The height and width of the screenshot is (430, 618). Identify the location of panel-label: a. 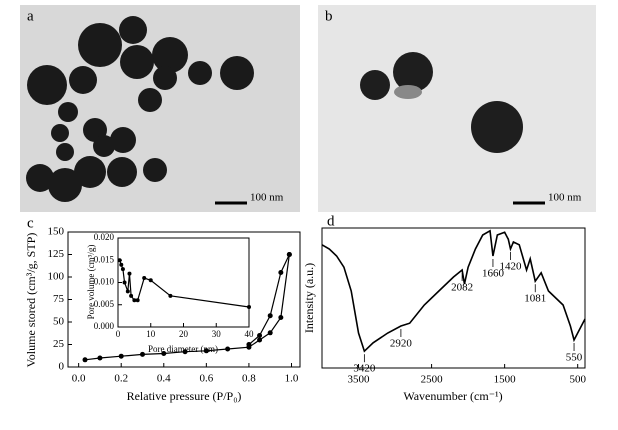
(30, 16).